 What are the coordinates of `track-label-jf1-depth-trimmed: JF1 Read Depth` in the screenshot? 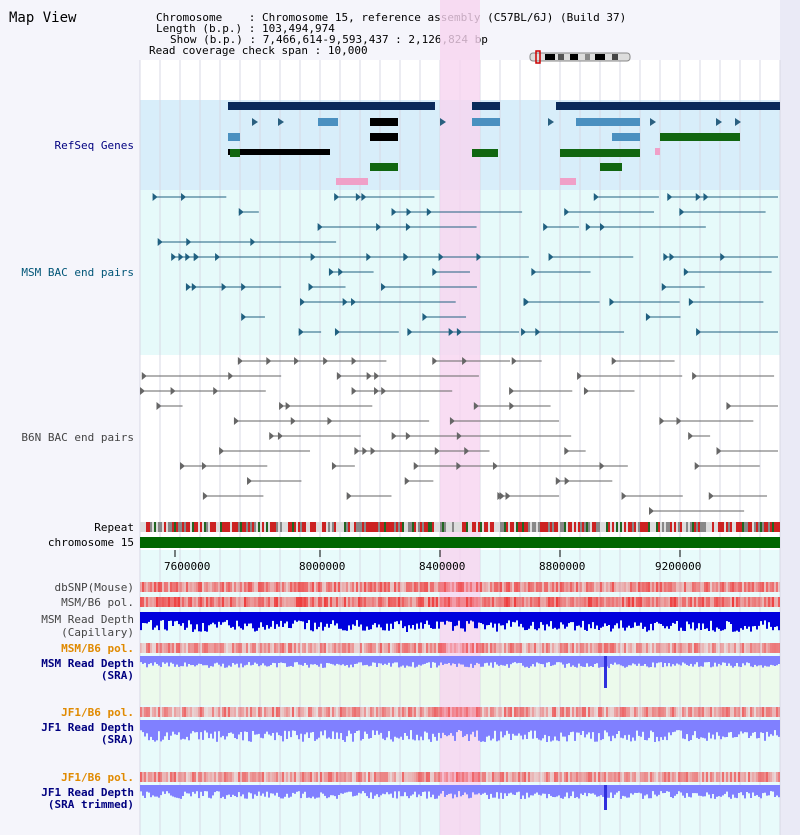 It's located at (87, 792).